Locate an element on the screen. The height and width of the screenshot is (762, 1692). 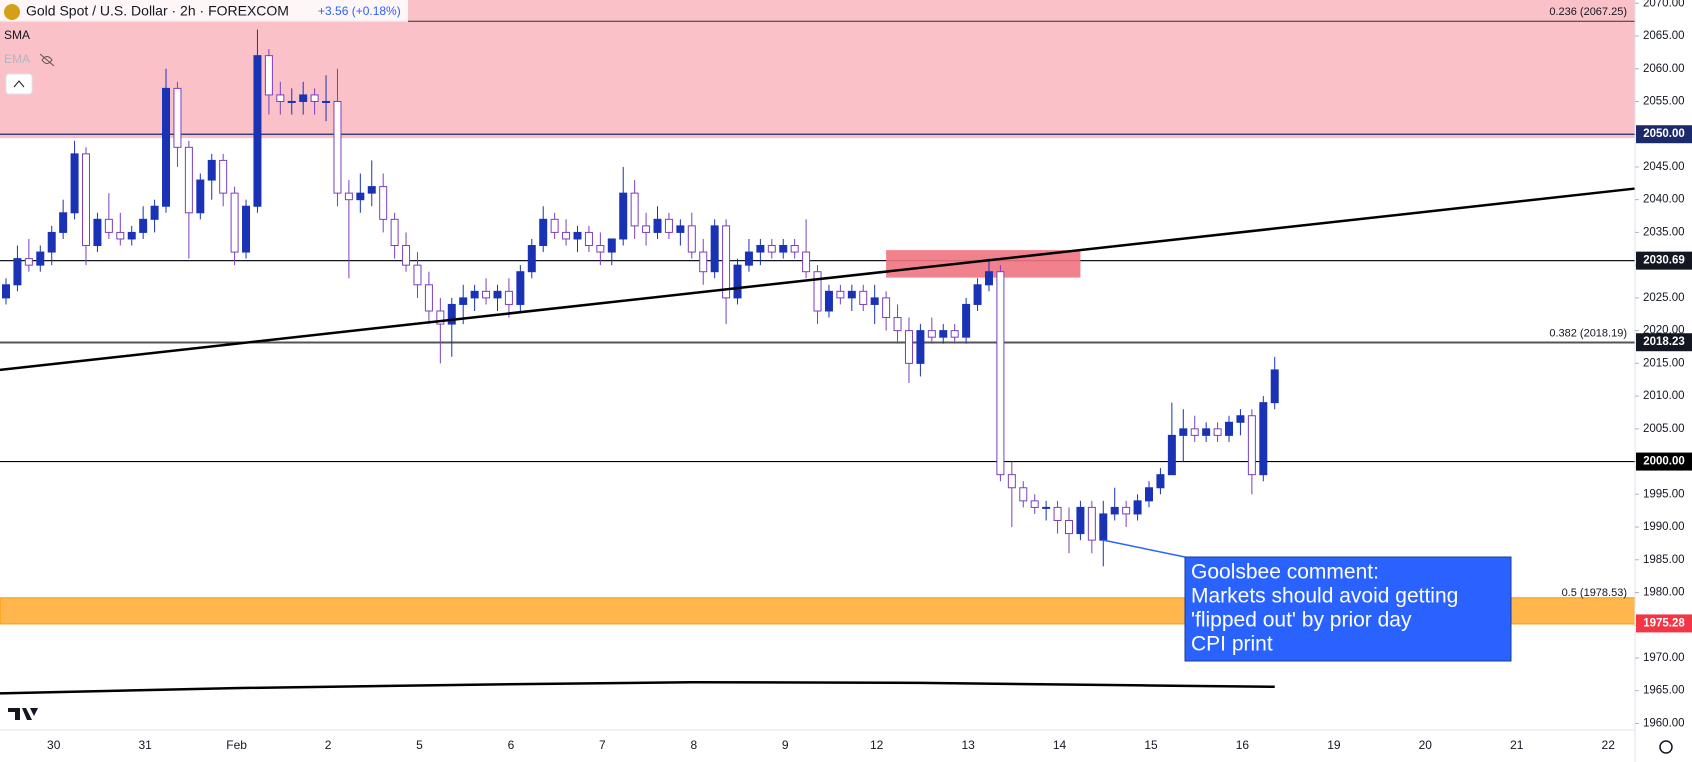
x-tick-label: 30 is located at coordinates (54, 745).